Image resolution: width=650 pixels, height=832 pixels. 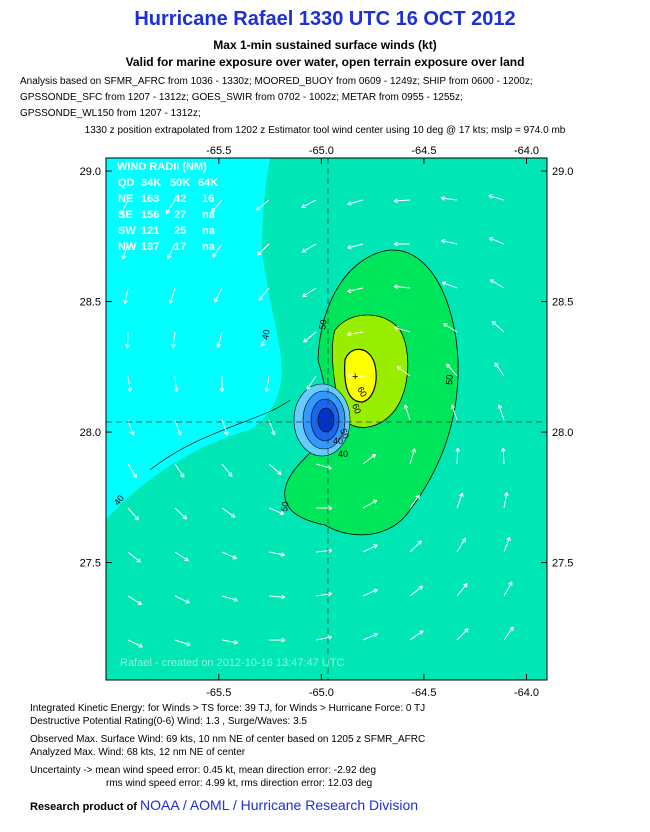 I want to click on contour-line, so click(x=220, y=435).